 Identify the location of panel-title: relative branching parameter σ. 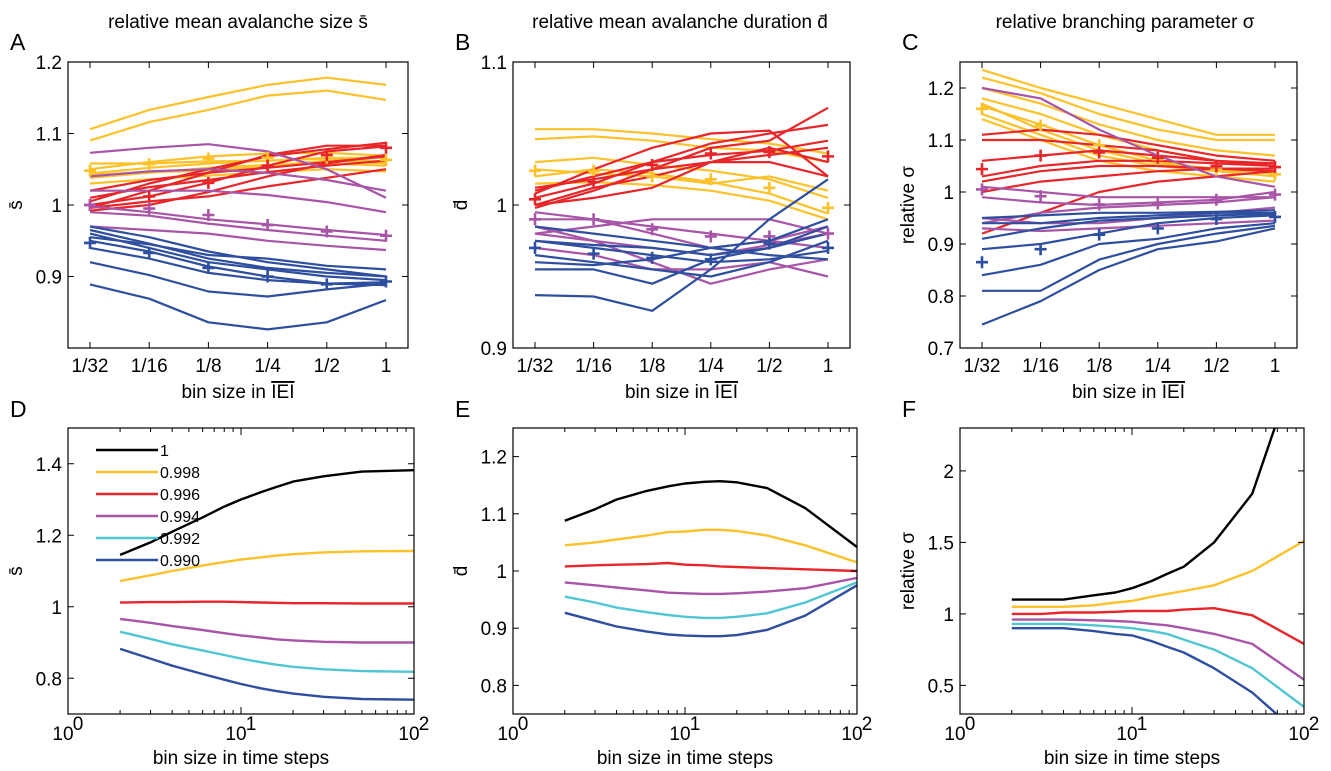
(1125, 22).